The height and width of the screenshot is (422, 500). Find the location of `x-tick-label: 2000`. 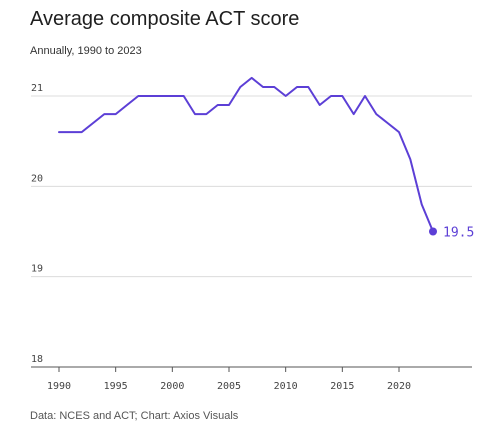

x-tick-label: 2000 is located at coordinates (172, 386).